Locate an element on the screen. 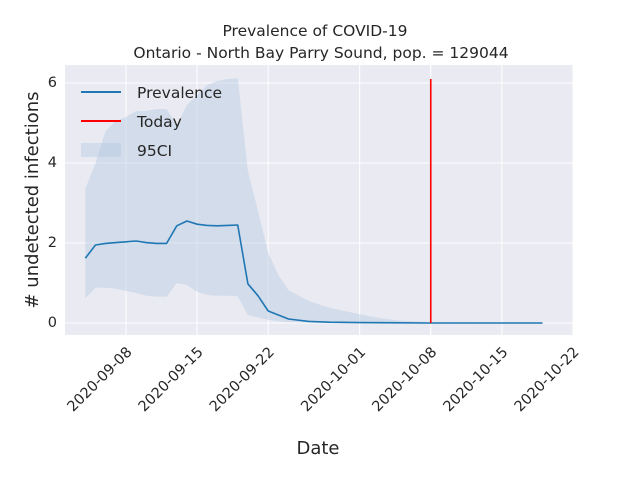 This screenshot has width=640, height=480. legend: Prevalence Today 95CI is located at coordinates (151, 122).